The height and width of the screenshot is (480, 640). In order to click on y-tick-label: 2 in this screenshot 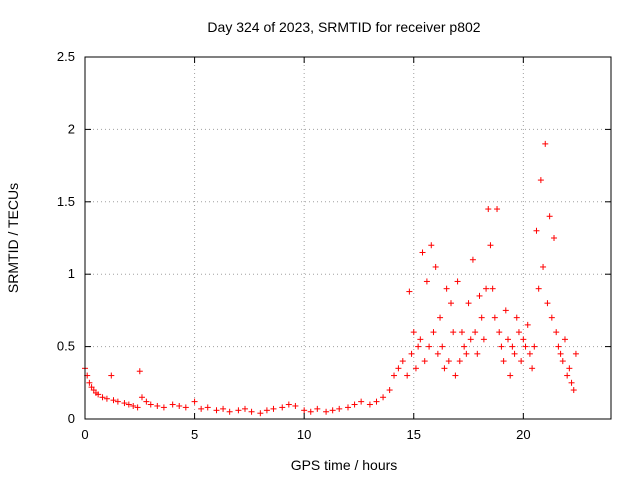, I will do `click(71, 128)`.